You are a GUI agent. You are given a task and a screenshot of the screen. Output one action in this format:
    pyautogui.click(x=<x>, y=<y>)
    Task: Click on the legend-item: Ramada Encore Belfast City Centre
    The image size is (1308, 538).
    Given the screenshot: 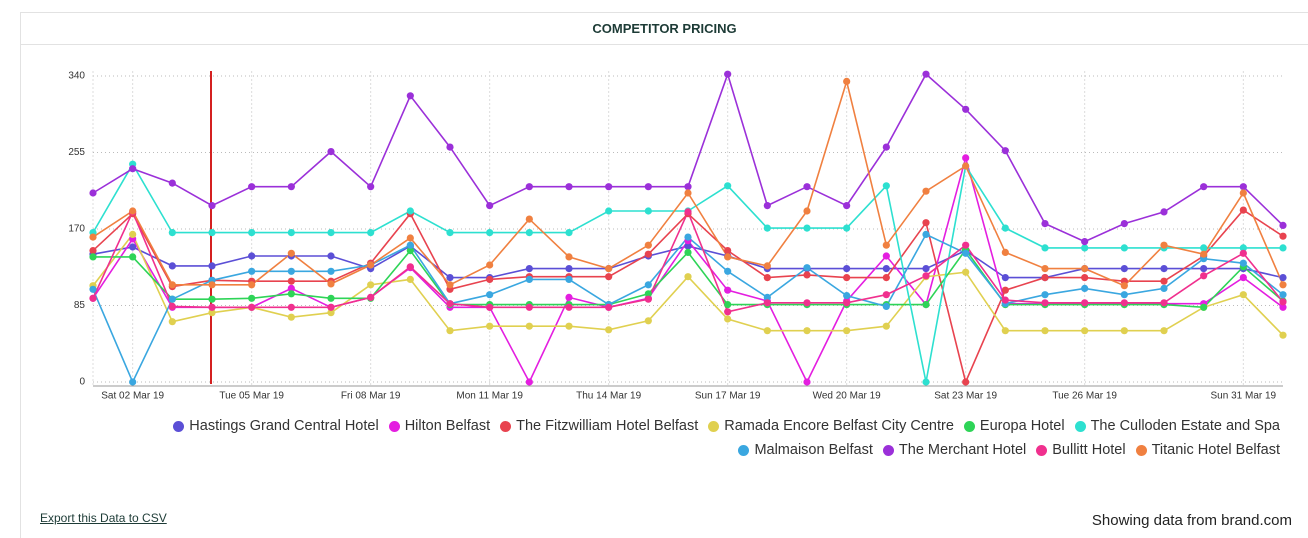 What is the action you would take?
    pyautogui.click(x=831, y=426)
    